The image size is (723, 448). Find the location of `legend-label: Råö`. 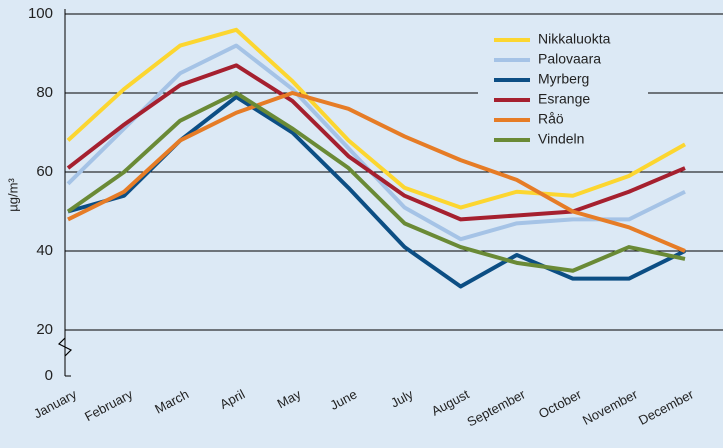

legend-label: Råö is located at coordinates (551, 119).